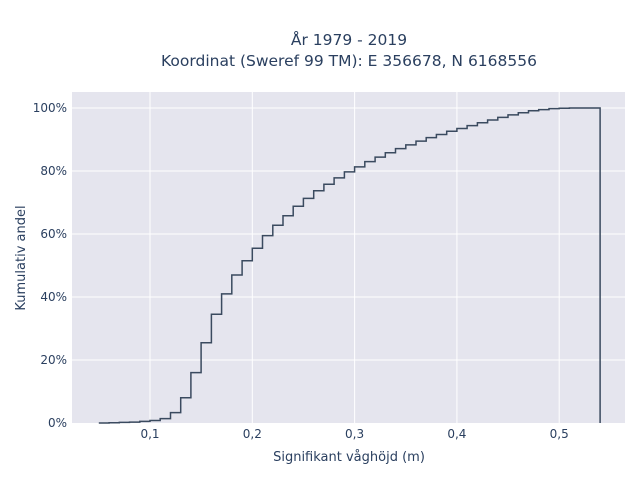 This screenshot has width=640, height=480. I want to click on y-tick-label: 80%, so click(53, 171).